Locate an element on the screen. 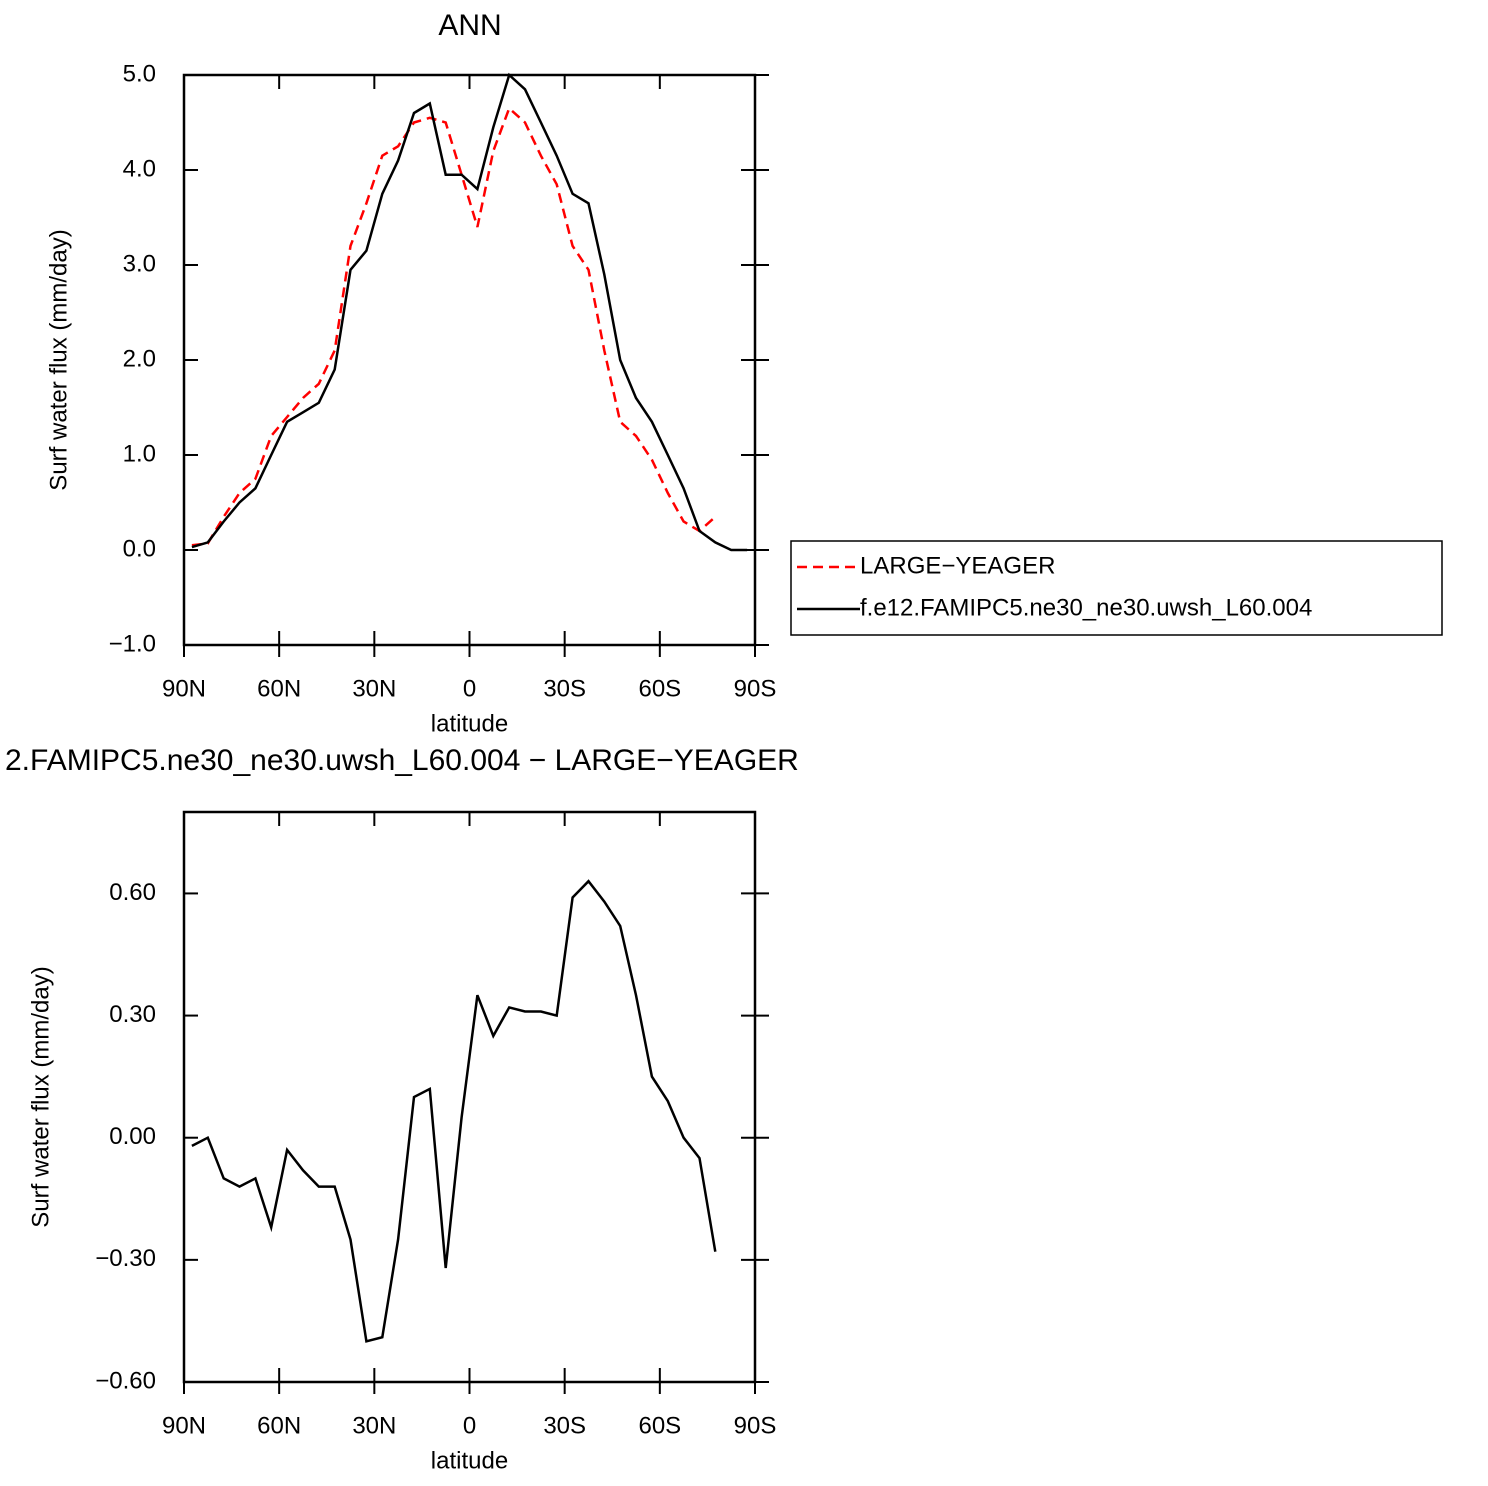  y-tick-label: 5.0 is located at coordinates (139, 73).